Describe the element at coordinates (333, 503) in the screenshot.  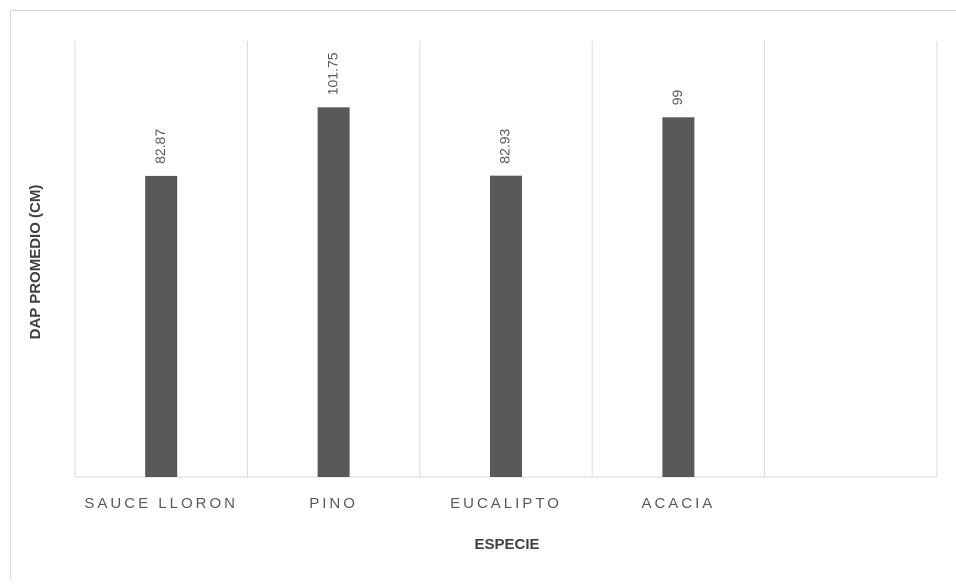
I see `x-tick-label: PINO` at that location.